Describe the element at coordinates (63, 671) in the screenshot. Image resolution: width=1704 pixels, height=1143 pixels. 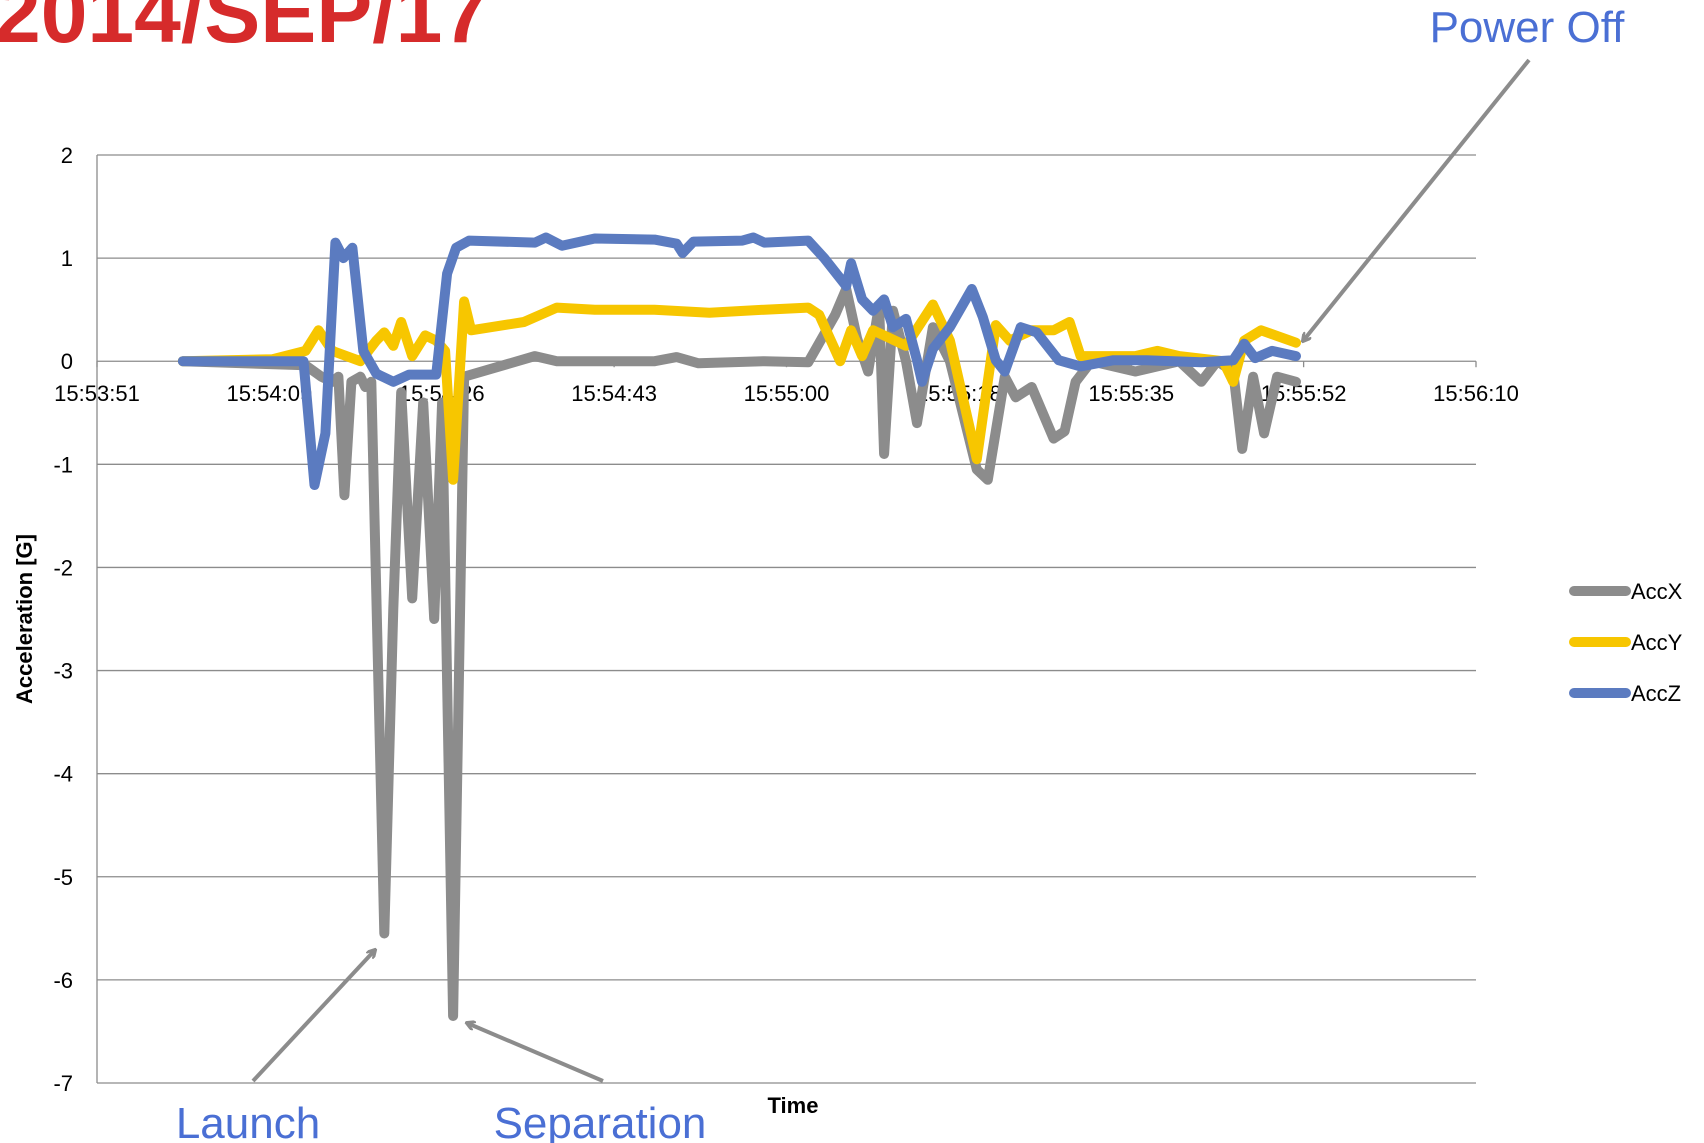
I see `y-tick-label: -3` at that location.